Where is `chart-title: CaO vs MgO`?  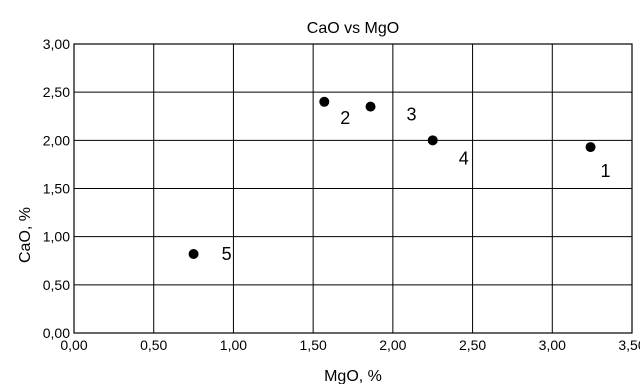
chart-title: CaO vs MgO is located at coordinates (353, 28).